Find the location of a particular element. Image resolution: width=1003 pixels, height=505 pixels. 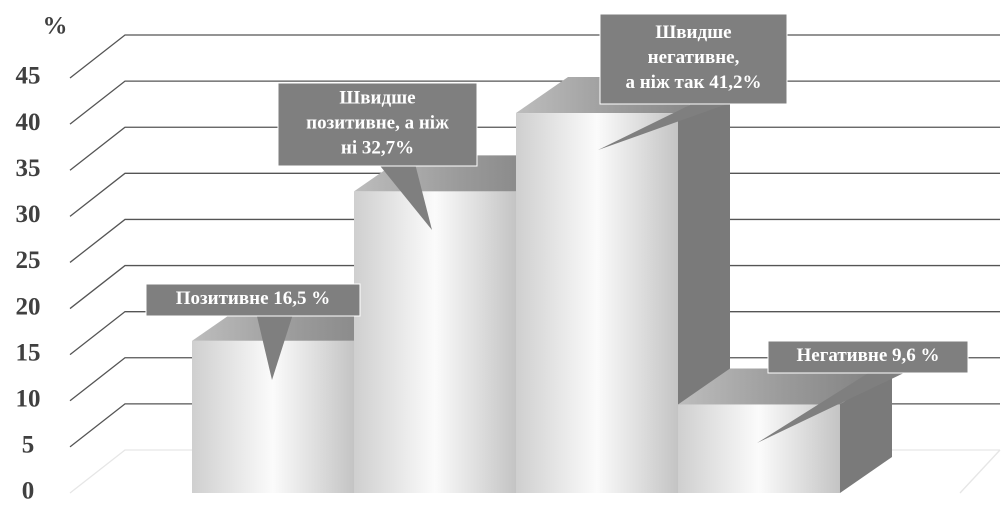

bar is located at coordinates (785, 430).